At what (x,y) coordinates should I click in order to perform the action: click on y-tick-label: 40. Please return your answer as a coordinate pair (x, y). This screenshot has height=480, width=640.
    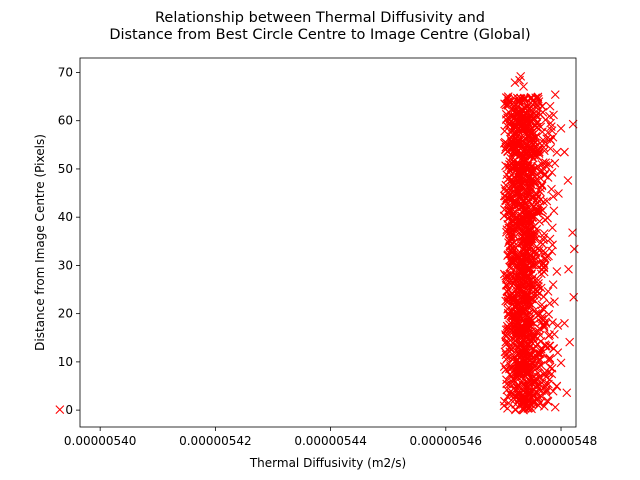
    Looking at the image, I should click on (65, 217).